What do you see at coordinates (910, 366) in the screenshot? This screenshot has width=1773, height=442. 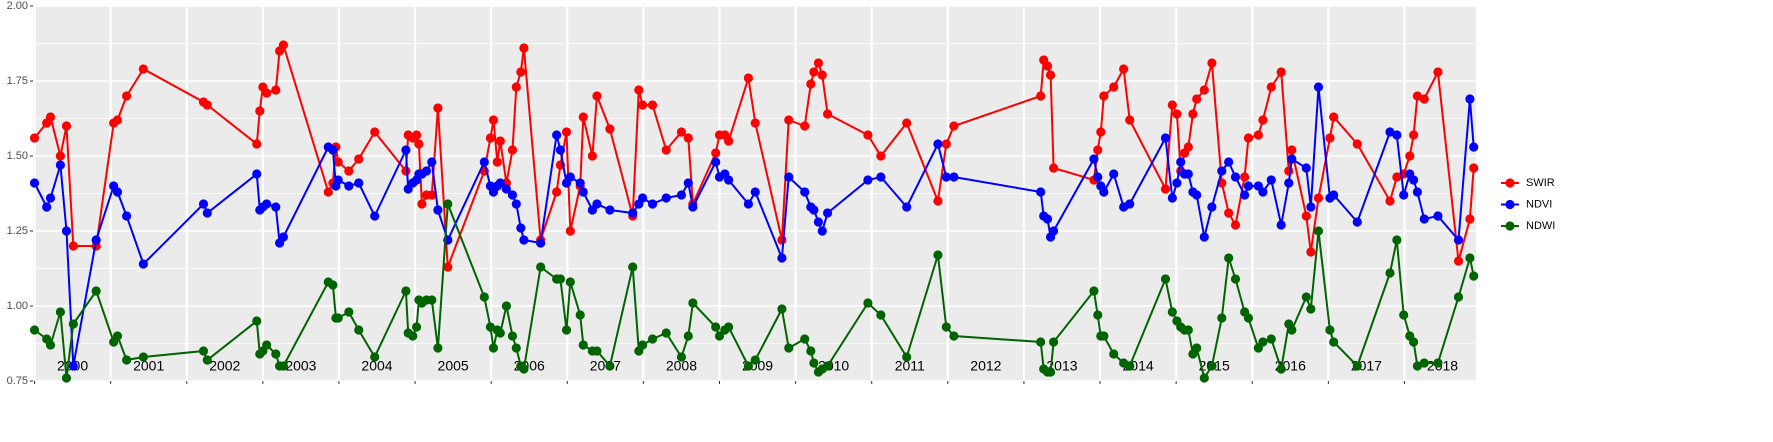 I see `year-label: 2011` at bounding box center [910, 366].